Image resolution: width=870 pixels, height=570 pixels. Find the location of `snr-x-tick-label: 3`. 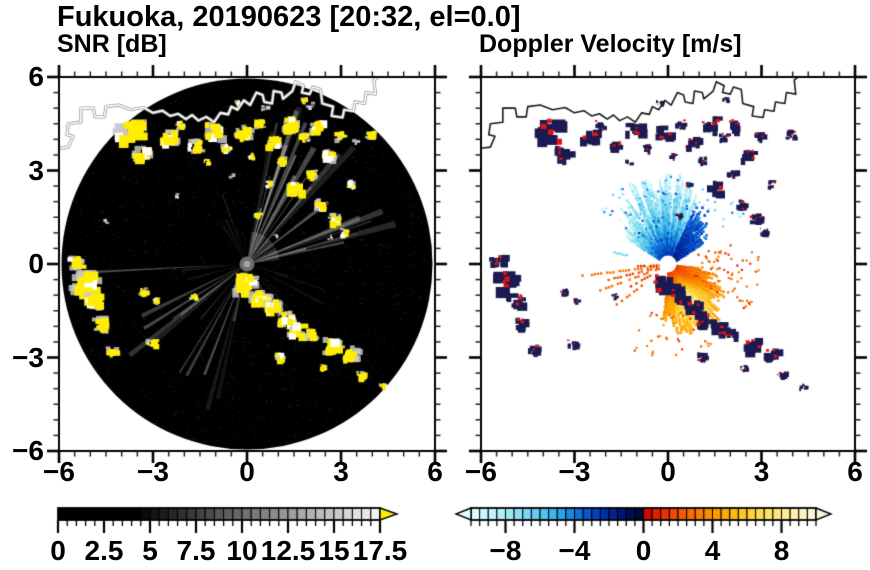

snr-x-tick-label: 3 is located at coordinates (341, 471).